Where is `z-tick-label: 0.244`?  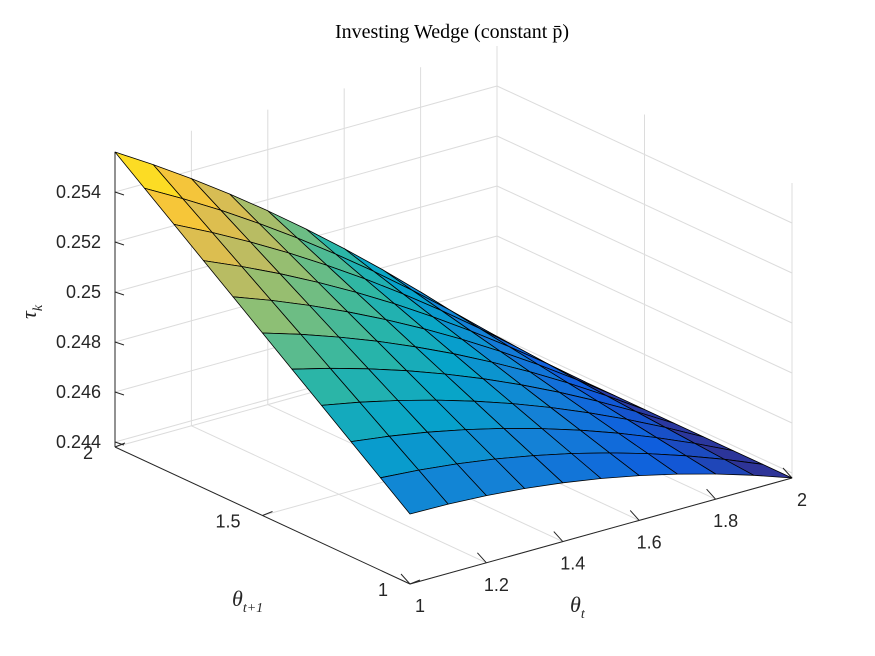
z-tick-label: 0.244 is located at coordinates (78, 442).